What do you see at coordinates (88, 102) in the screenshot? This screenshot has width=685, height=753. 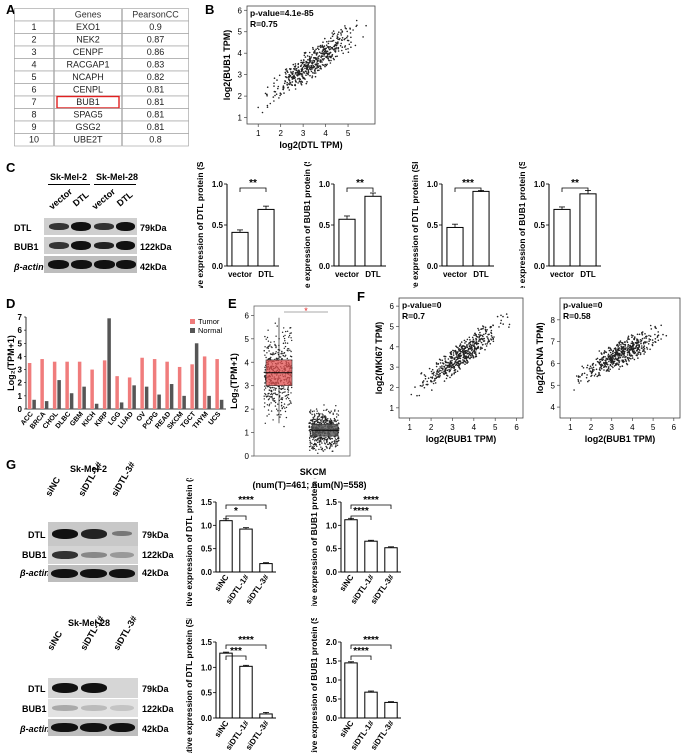 I see `table-cell: BUB1` at bounding box center [88, 102].